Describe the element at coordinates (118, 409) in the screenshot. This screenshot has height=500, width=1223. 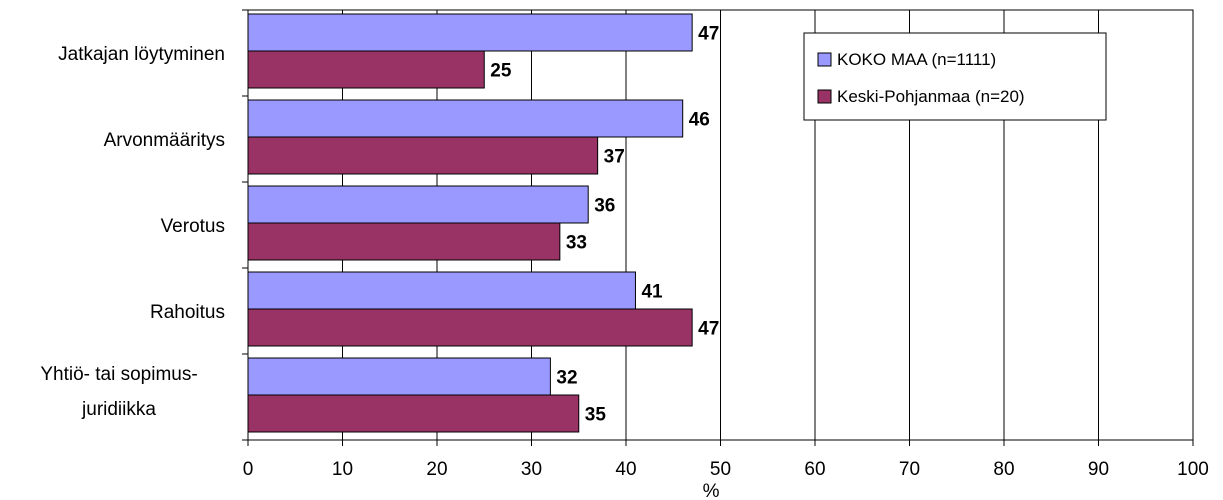
I see `category-label-line: juridiikka` at that location.